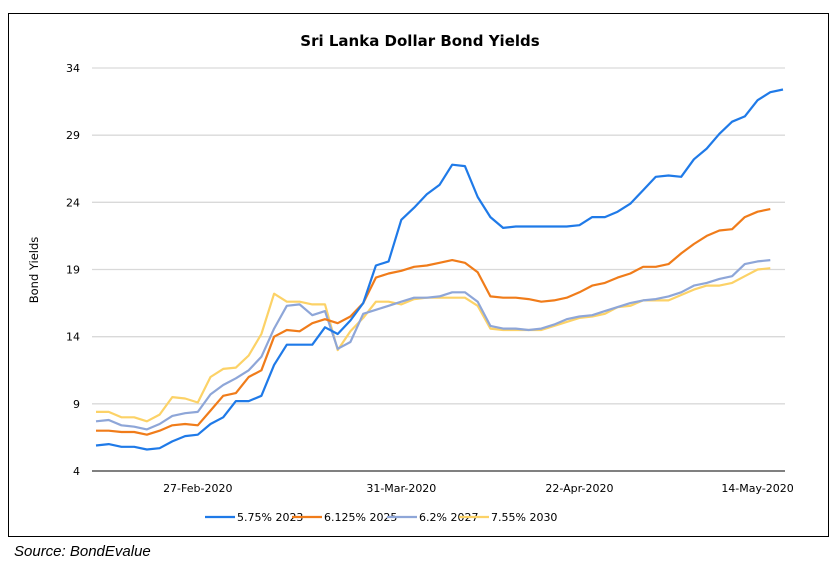 Image resolution: width=840 pixels, height=565 pixels. What do you see at coordinates (73, 135) in the screenshot?
I see `y-tick-label: 29` at bounding box center [73, 135].